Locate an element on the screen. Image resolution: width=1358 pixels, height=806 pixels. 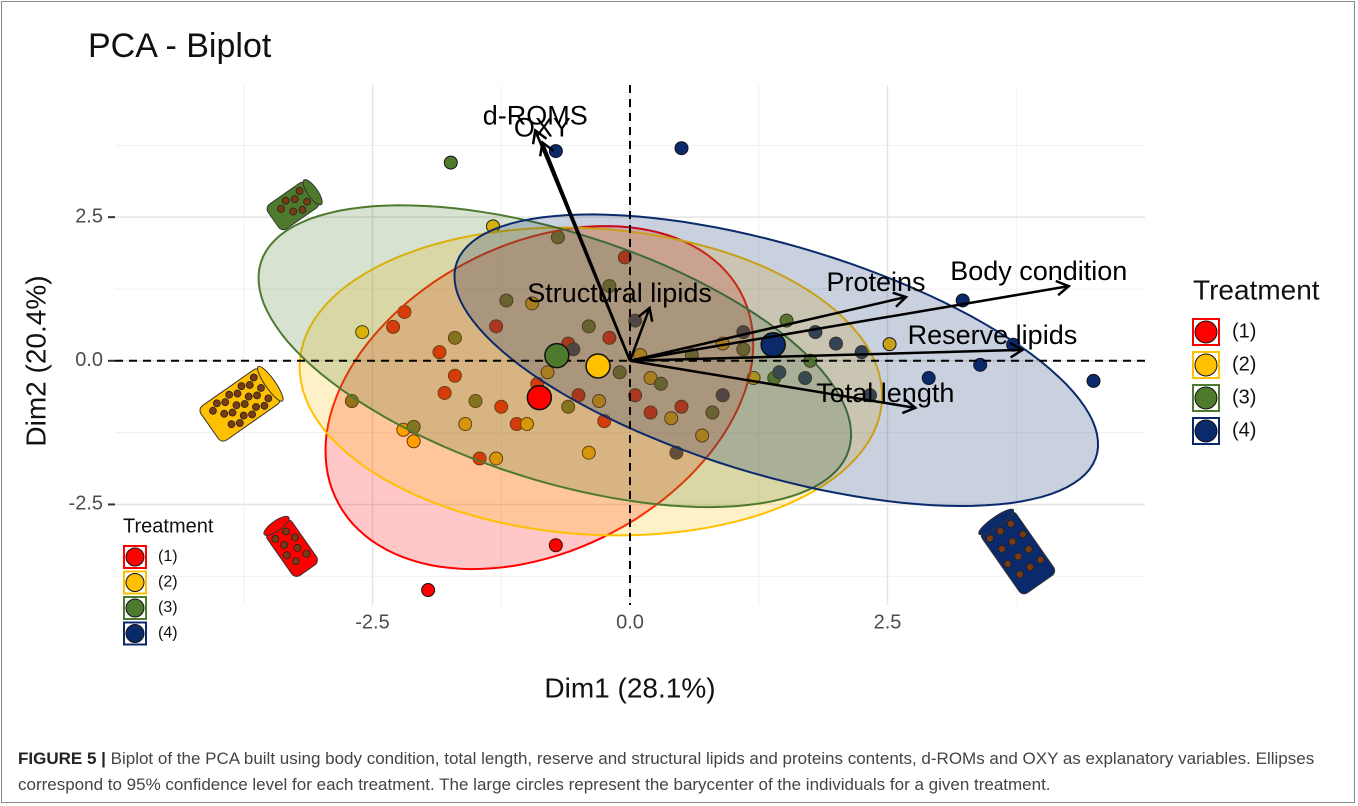
legend-label: (1) is located at coordinates (1244, 331).